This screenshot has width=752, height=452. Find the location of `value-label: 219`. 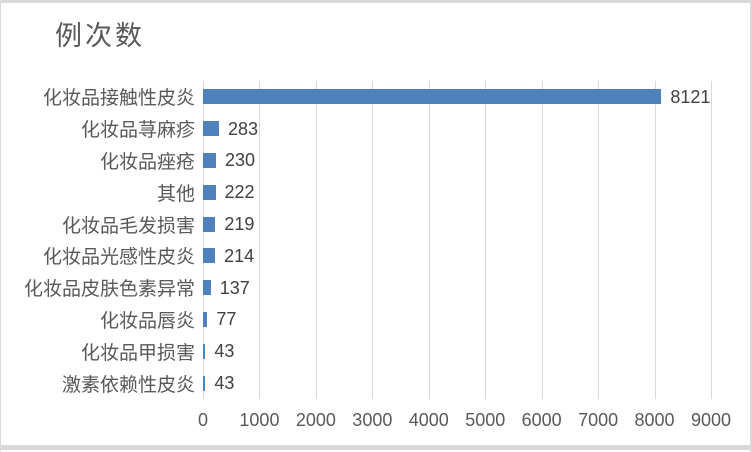

value-label: 219 is located at coordinates (239, 224).